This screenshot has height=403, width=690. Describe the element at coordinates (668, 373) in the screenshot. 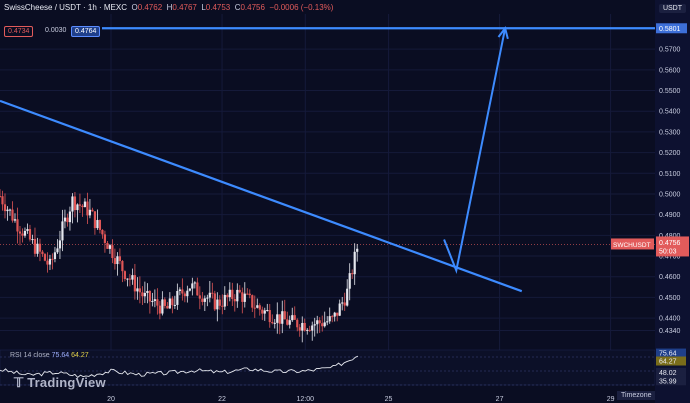

I see `rsi-tick-label: 48.02` at that location.